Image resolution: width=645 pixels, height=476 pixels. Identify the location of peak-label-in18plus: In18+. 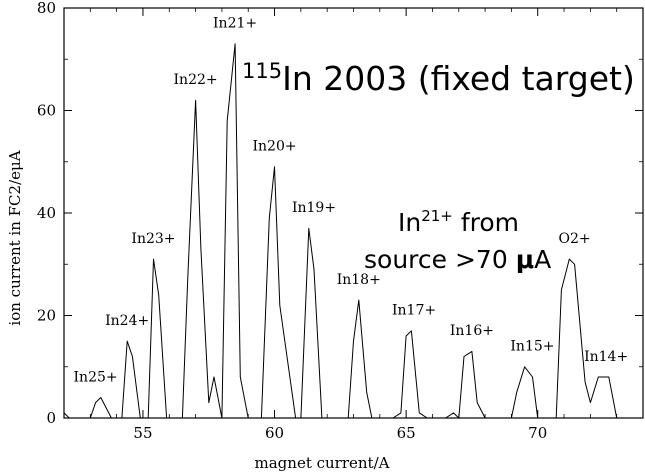
(359, 280).